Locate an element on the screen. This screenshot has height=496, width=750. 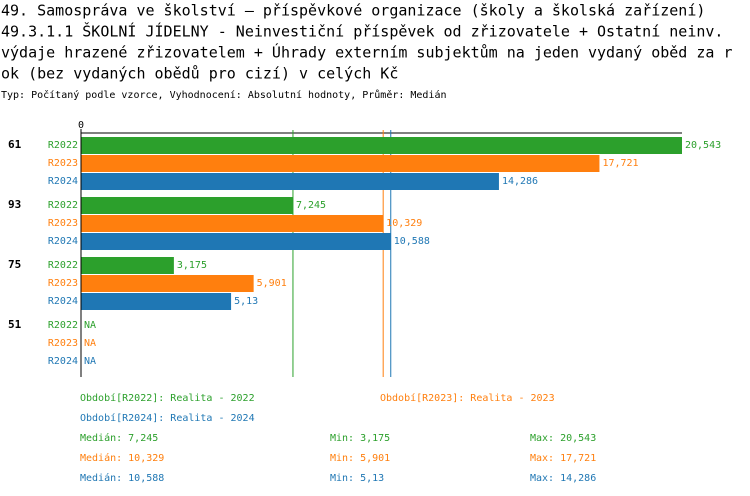
stat-value: 7,245 is located at coordinates (143, 438).